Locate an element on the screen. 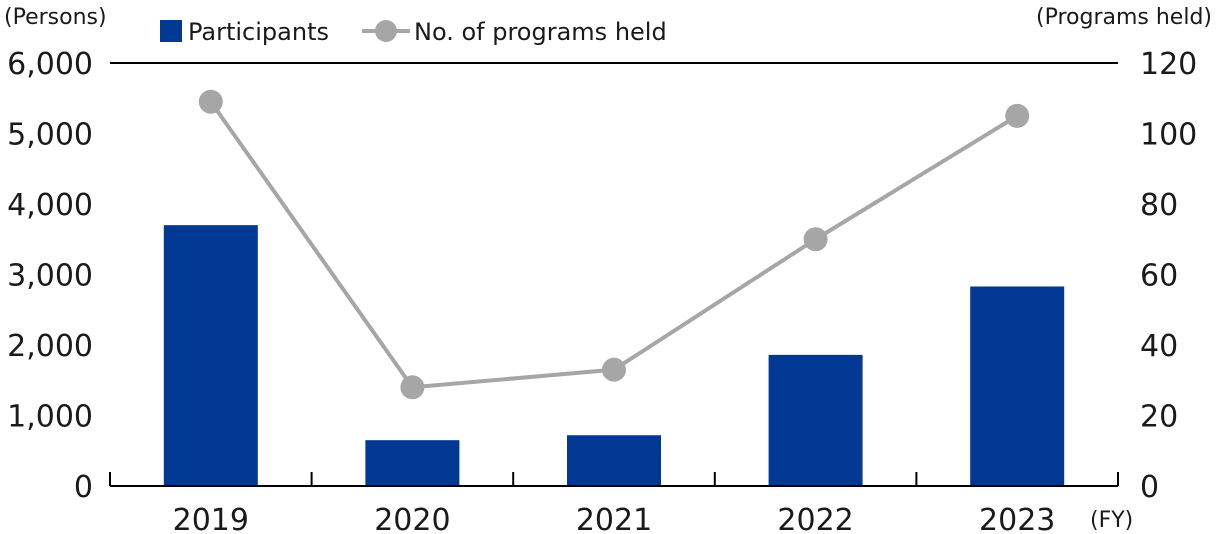 Image resolution: width=1218 pixels, height=534 pixels. programs-point-2019 is located at coordinates (210, 101).